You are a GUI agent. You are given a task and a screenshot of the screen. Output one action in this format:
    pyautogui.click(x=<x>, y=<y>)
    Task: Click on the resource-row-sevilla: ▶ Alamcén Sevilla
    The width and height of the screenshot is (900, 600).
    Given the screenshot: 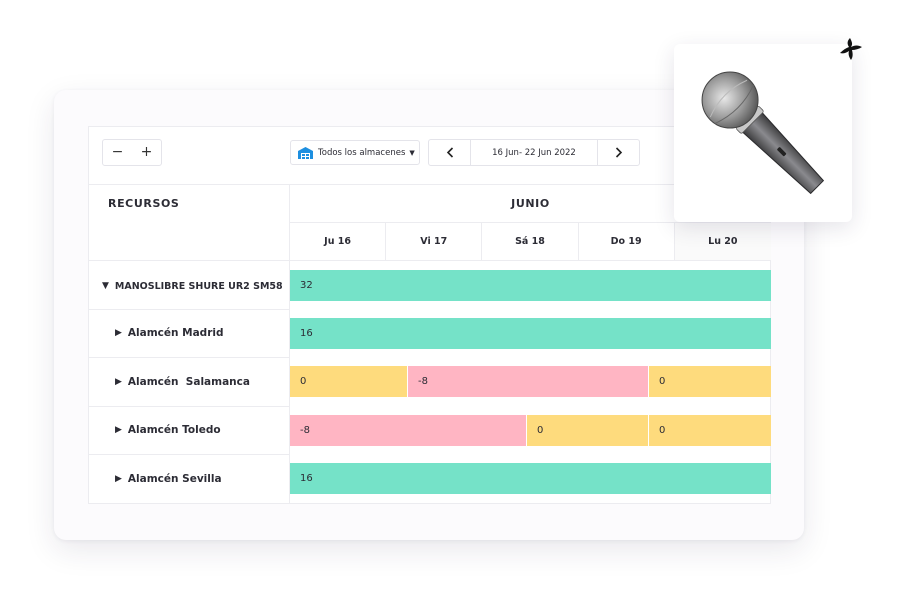 What is the action you would take?
    pyautogui.click(x=168, y=479)
    